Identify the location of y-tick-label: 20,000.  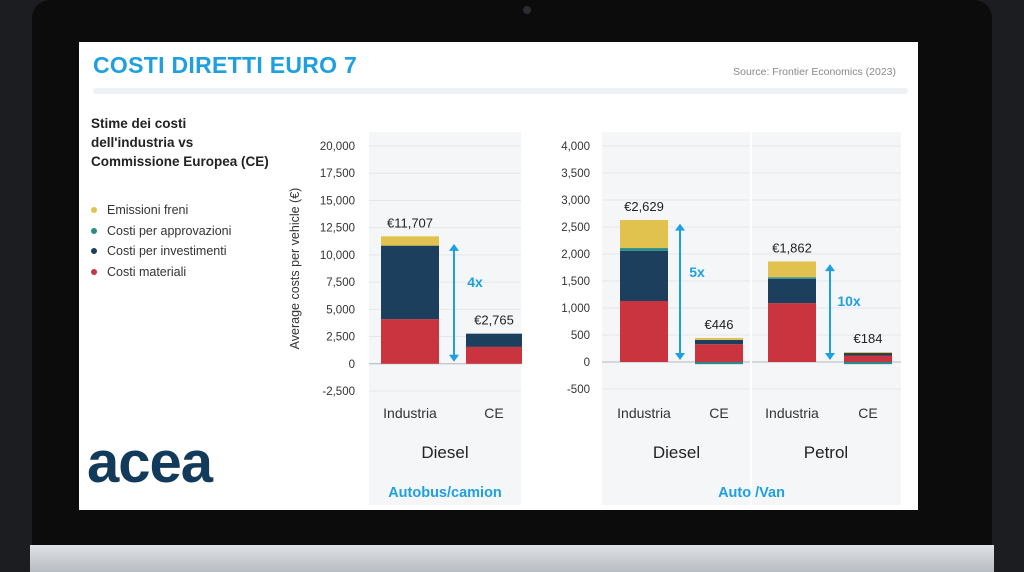
(337, 147).